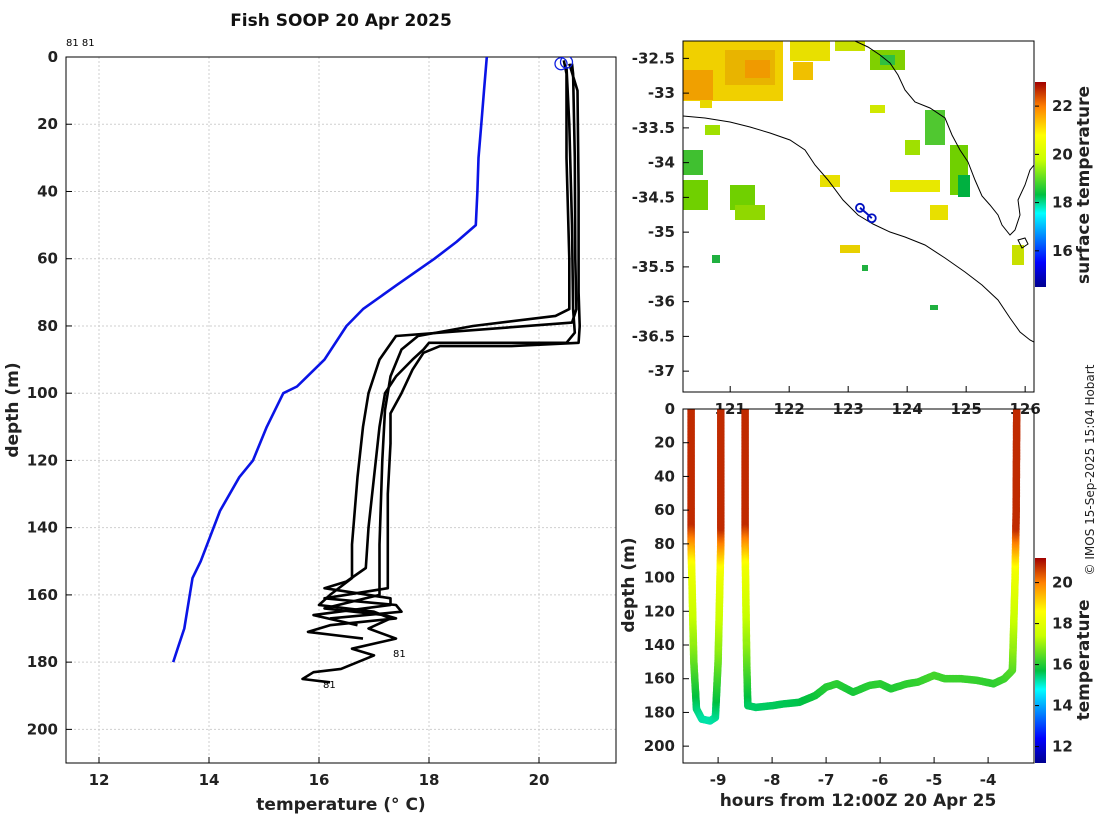 Image resolution: width=1100 pixels, height=820 pixels. What do you see at coordinates (42, 460) in the screenshot?
I see `profile-y-tick-label: 120` at bounding box center [42, 460].